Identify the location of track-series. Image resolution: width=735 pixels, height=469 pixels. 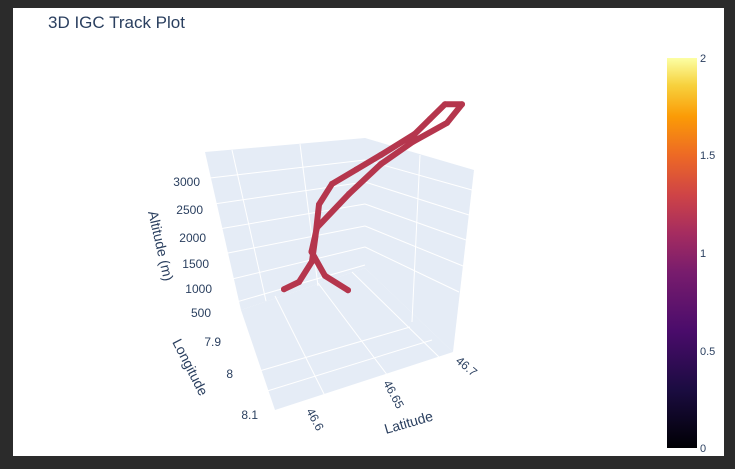
(373, 197).